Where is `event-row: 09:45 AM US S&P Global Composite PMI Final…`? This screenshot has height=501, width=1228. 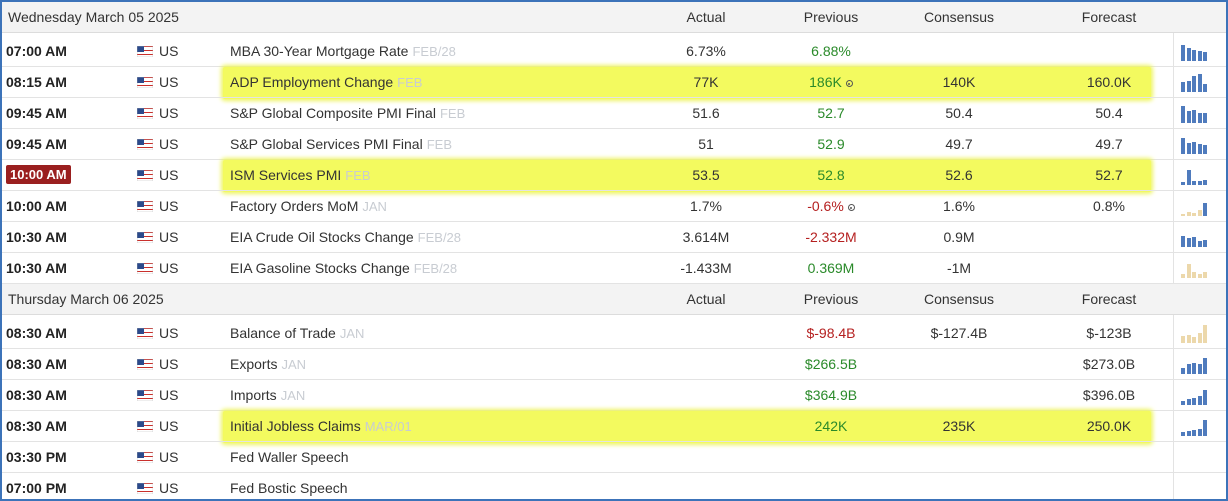 event-row: 09:45 AM US S&P Global Composite PMI Final… is located at coordinates (614, 113).